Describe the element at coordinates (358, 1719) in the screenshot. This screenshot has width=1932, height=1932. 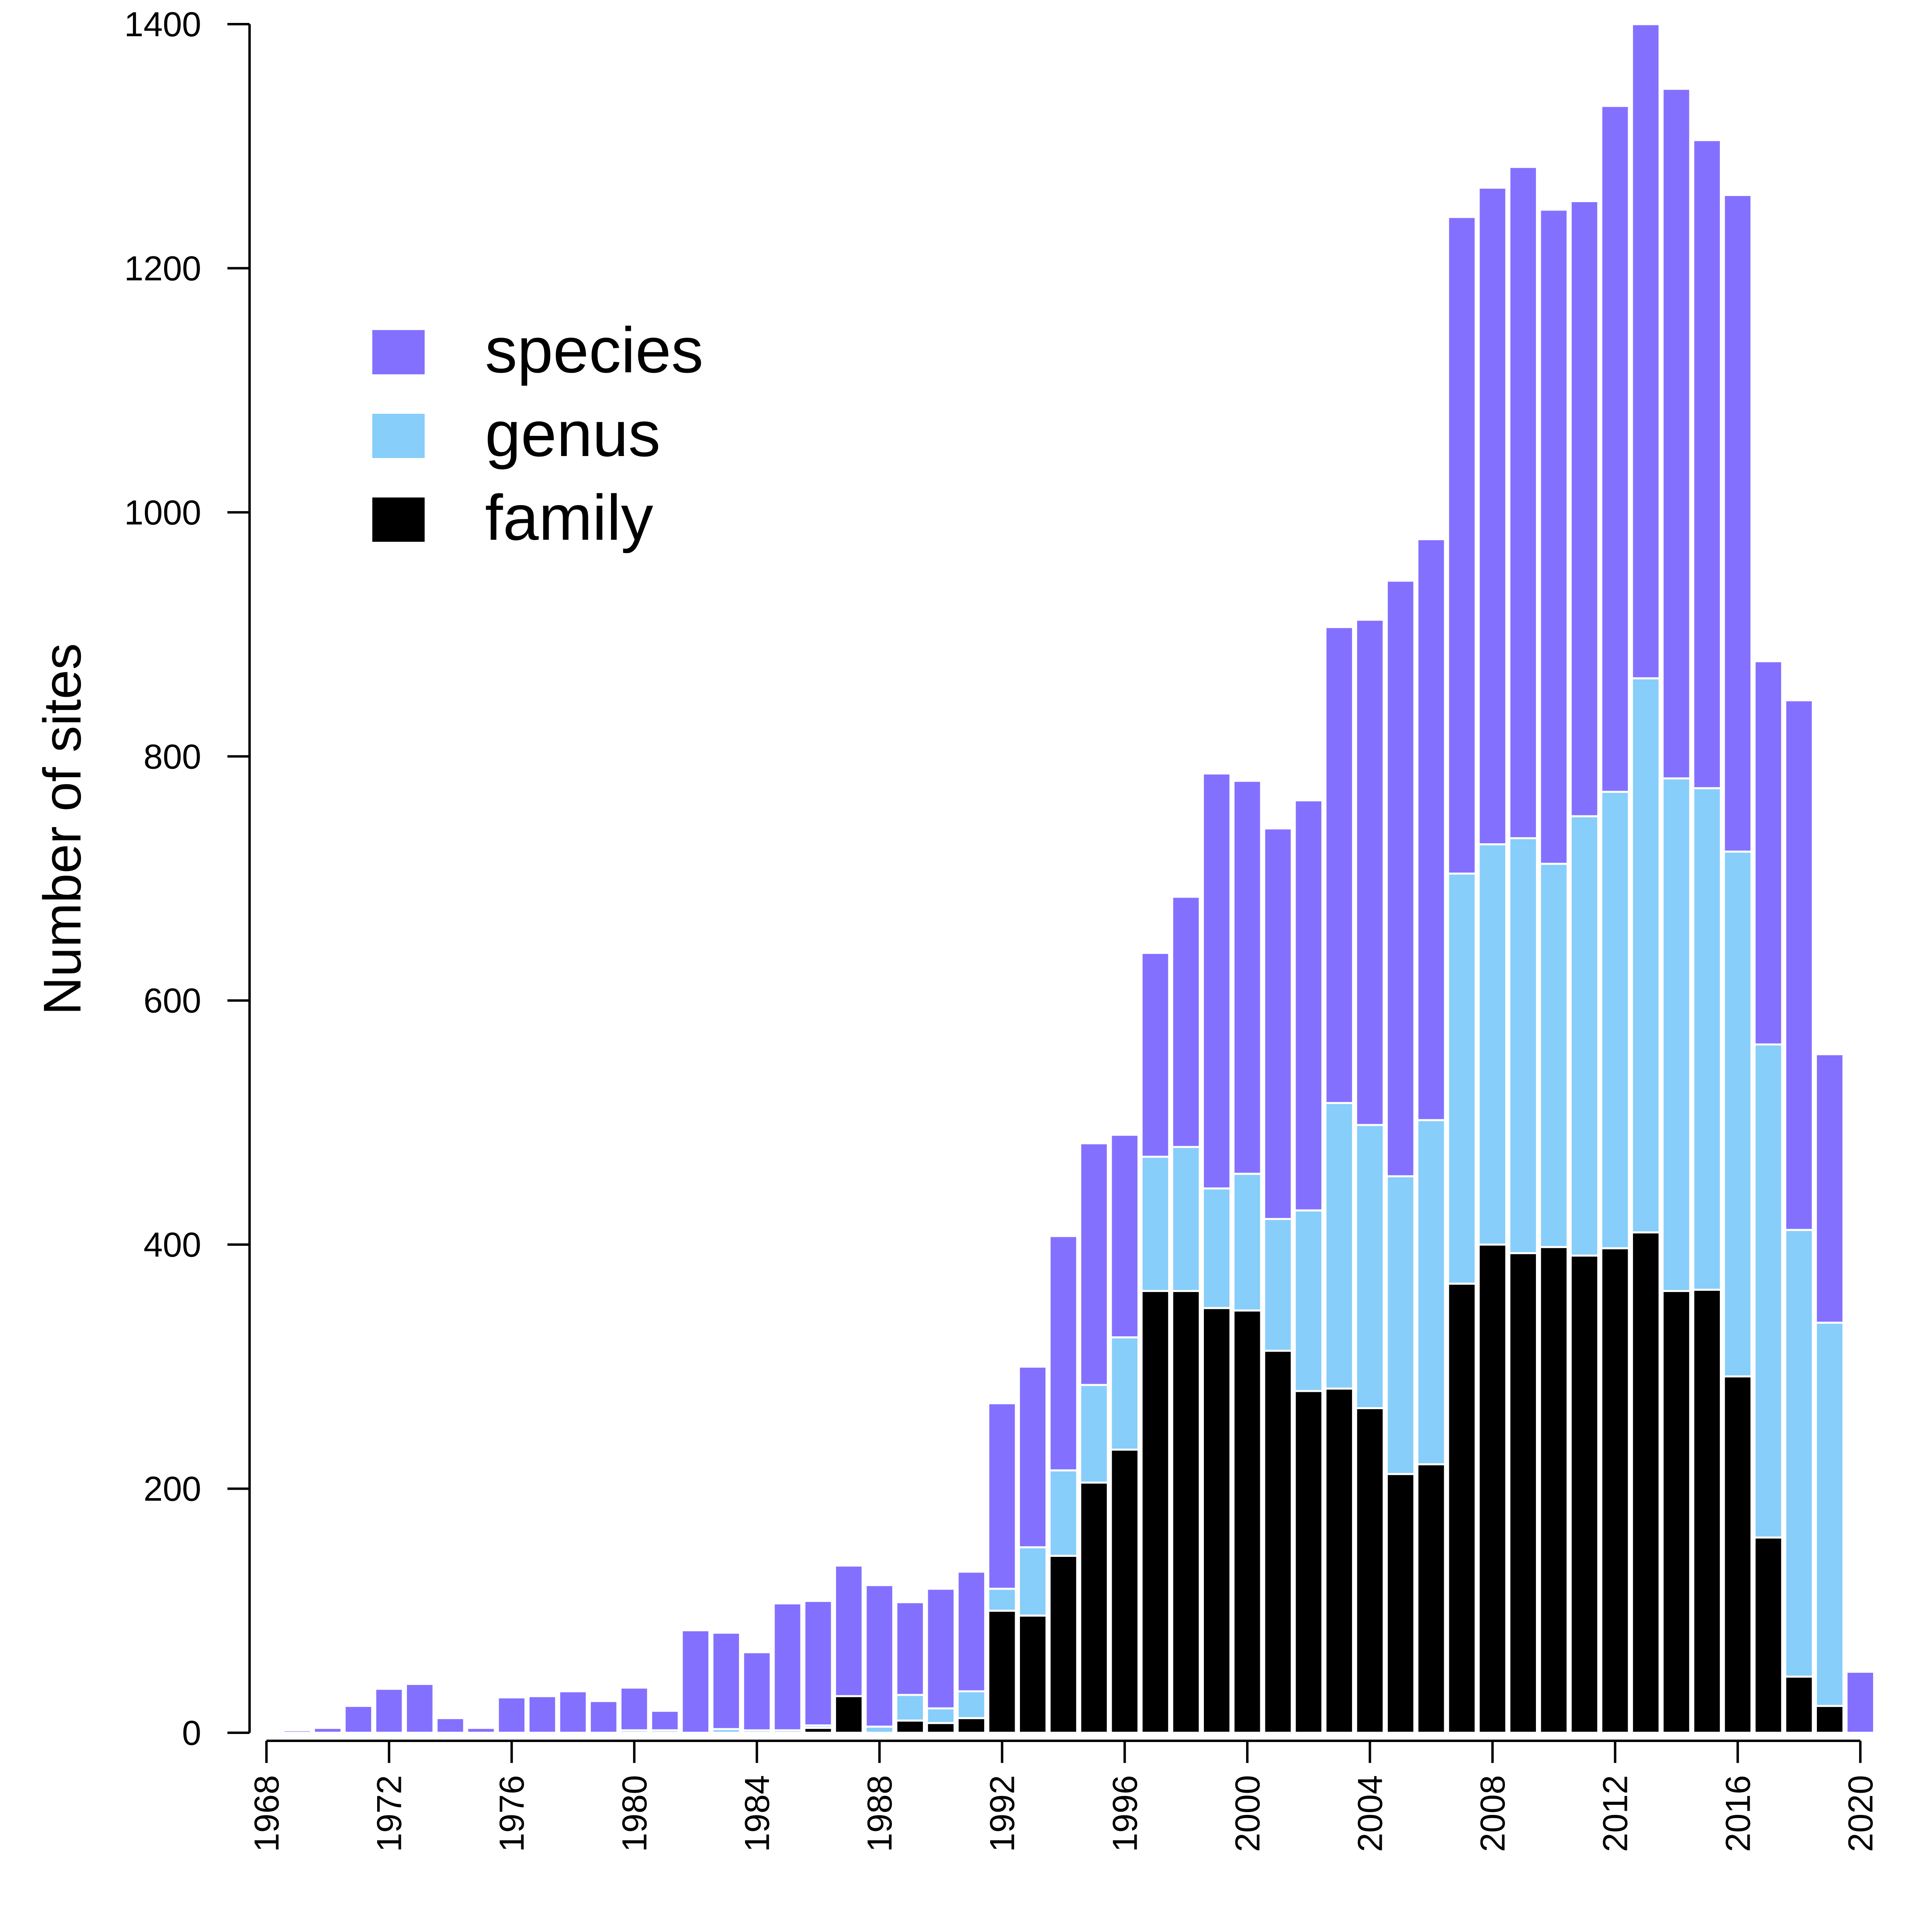
I see `bar-species-1971` at that location.